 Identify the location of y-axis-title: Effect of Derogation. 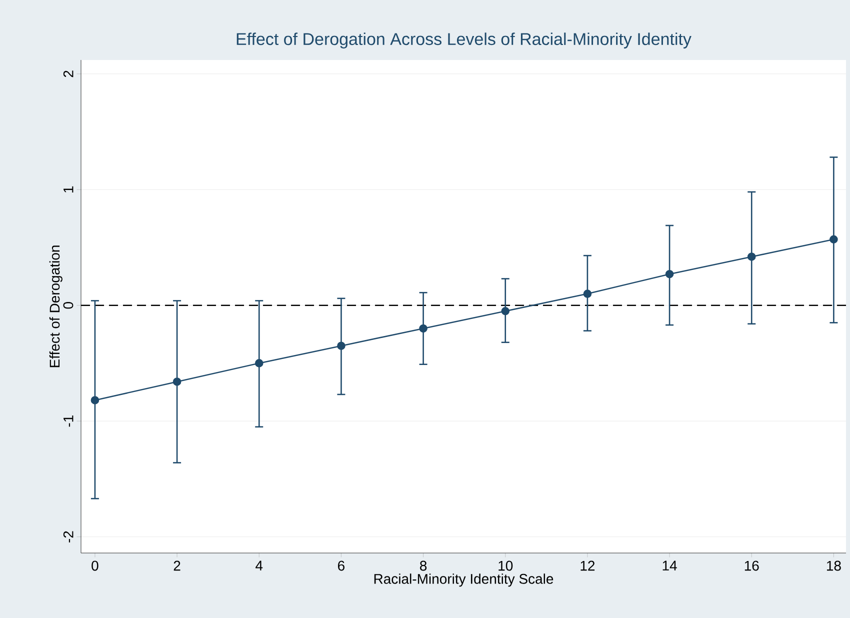
(55, 307).